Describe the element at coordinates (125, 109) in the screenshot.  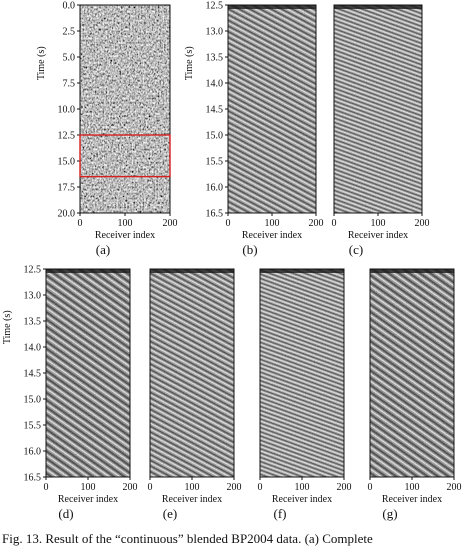
I see `seismic-image` at that location.